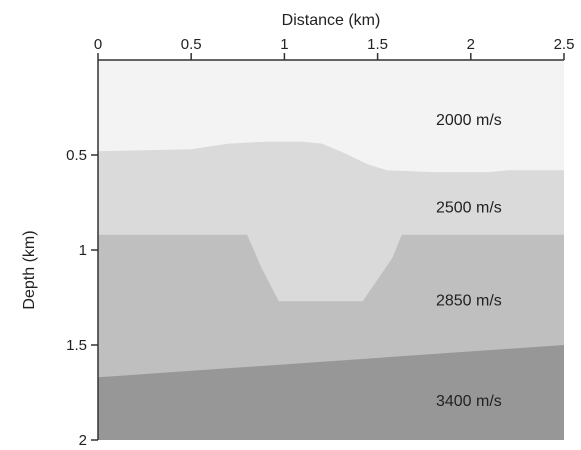  I want to click on x-tick-label: 2, so click(471, 44).